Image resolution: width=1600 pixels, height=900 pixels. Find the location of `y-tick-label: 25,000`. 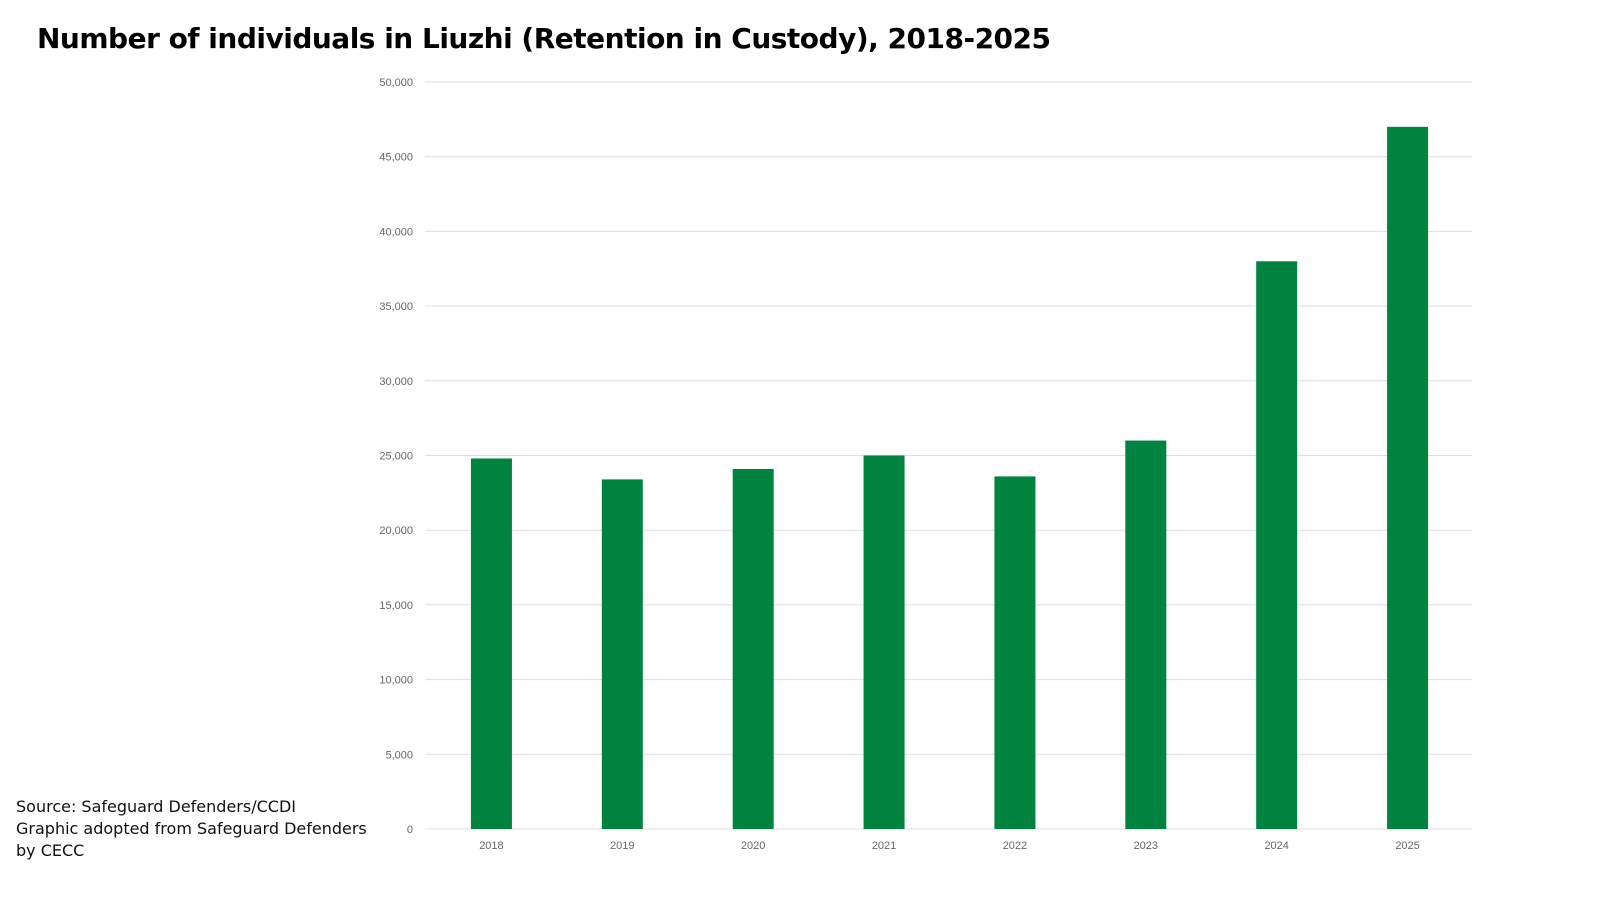

y-tick-label: 25,000 is located at coordinates (396, 457).